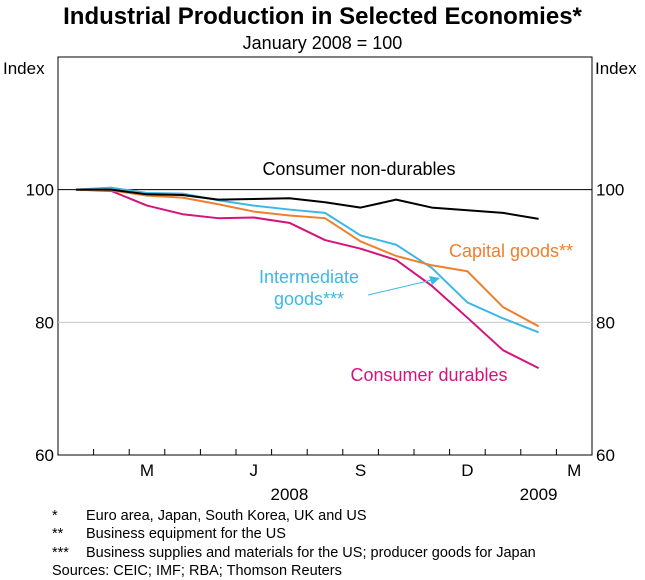 This screenshot has height=580, width=645. Describe the element at coordinates (197, 570) in the screenshot. I see `sources: Sources: CEIC; IMF; RBA; Thomson Reuters` at that location.